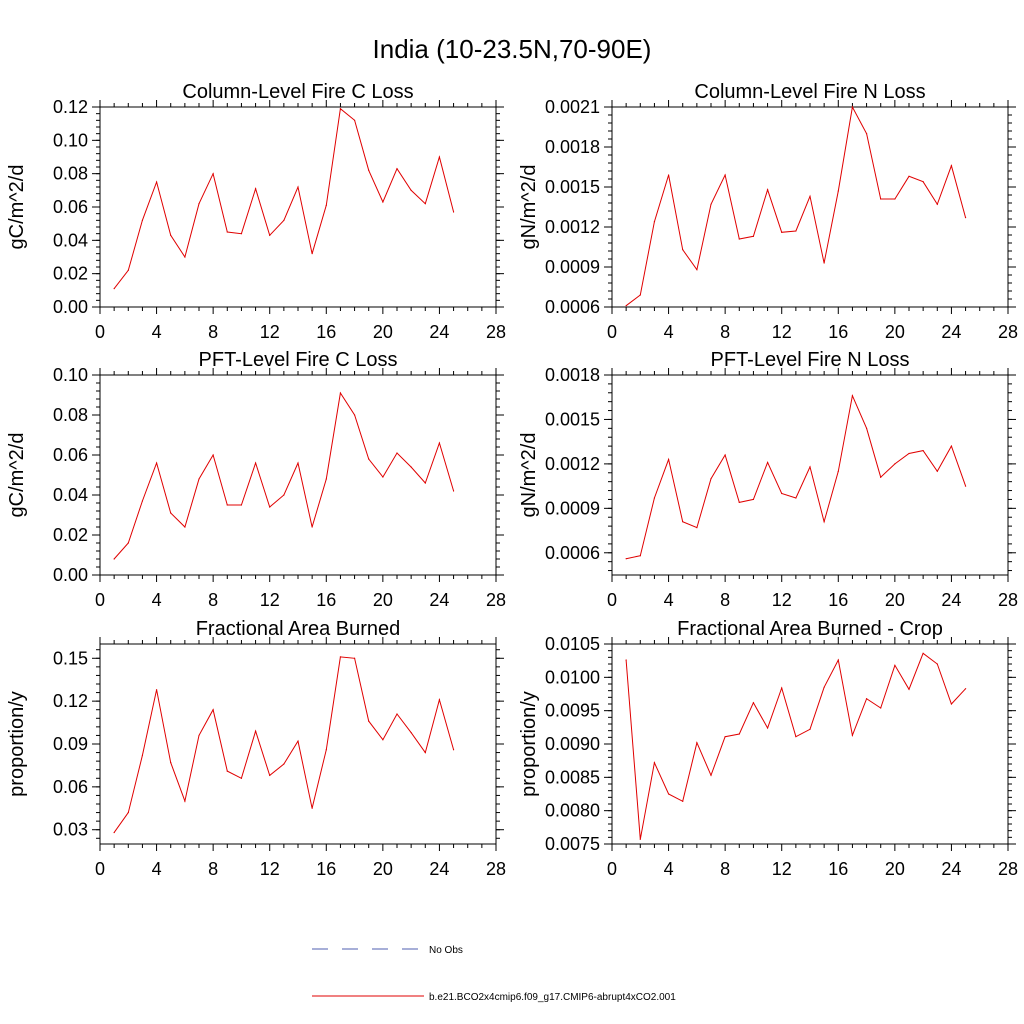 Image resolution: width=1024 pixels, height=1024 pixels. I want to click on y-tick-label: 0.04, so click(70, 240).